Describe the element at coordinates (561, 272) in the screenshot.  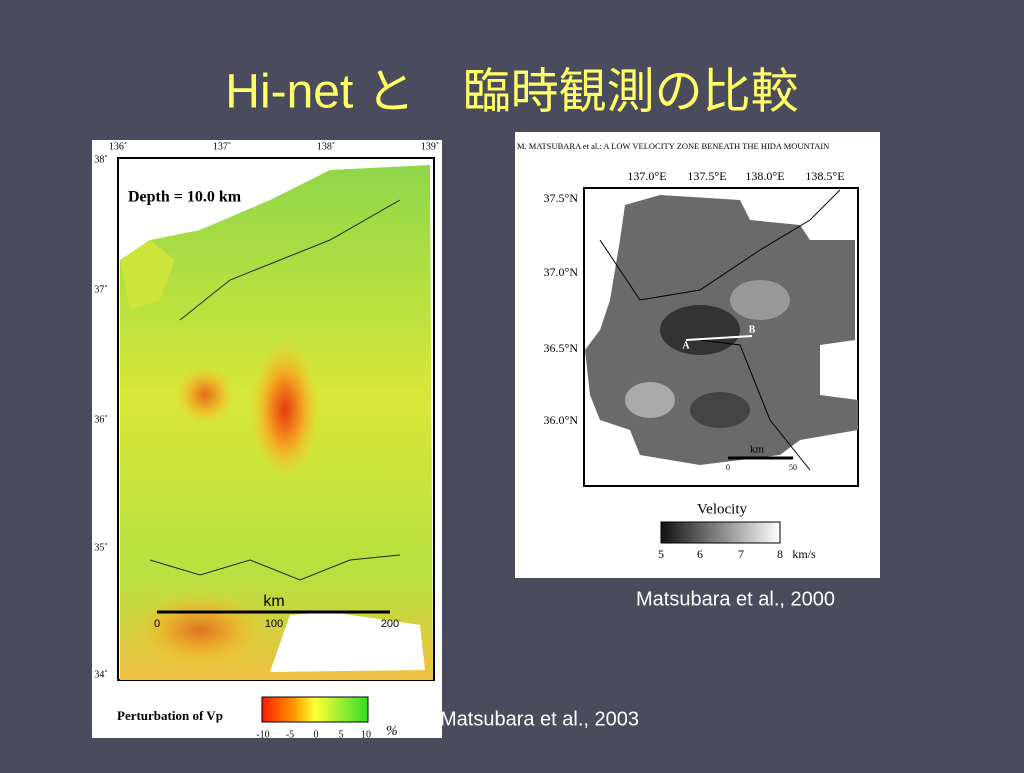
I see `lat-label: 37.0°N` at that location.